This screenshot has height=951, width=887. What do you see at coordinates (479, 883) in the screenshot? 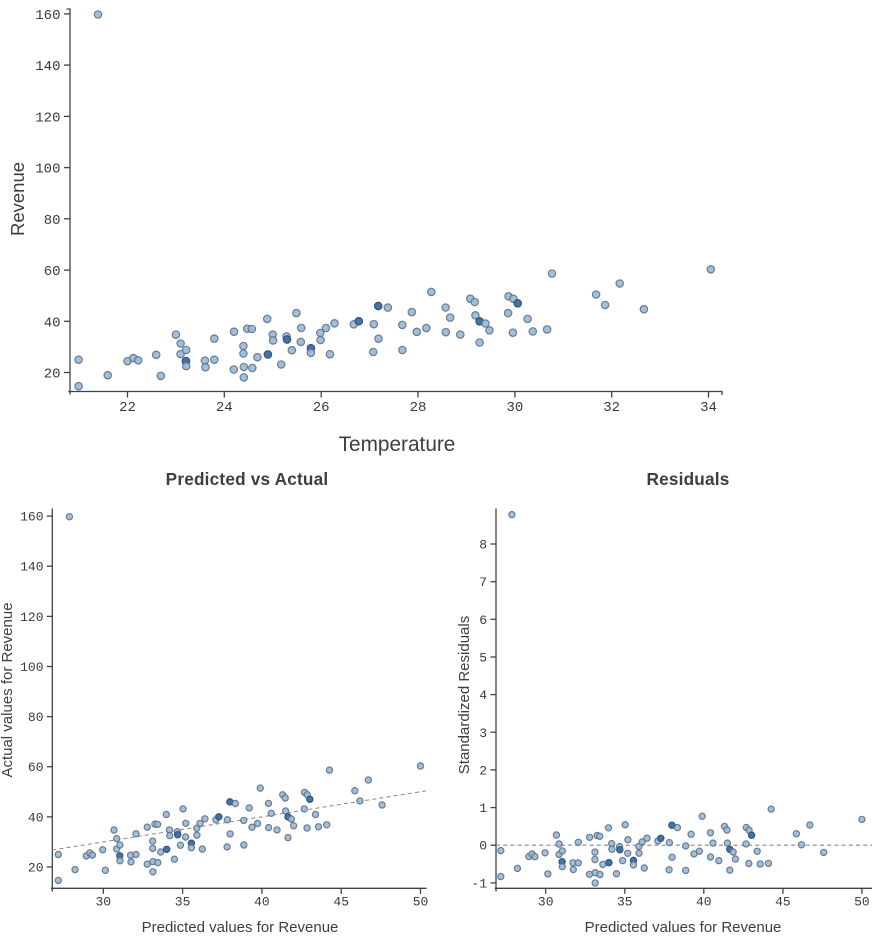
I see `svg-text: -1` at bounding box center [479, 883].